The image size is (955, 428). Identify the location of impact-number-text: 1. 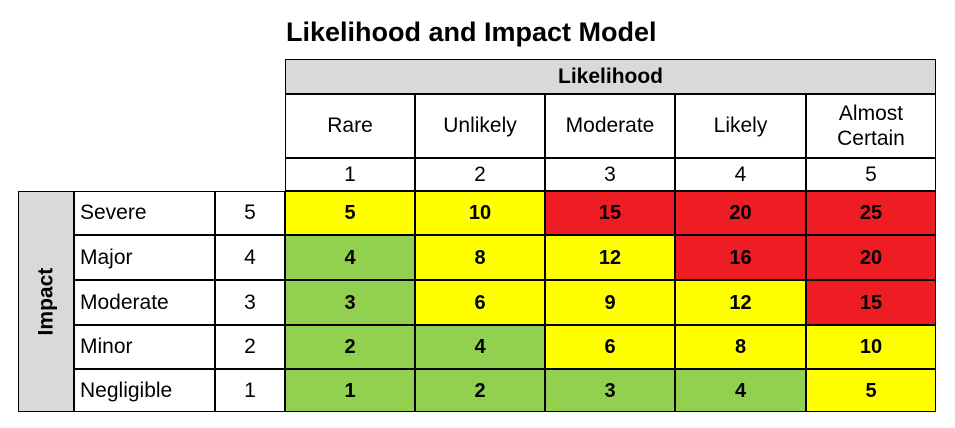
(250, 390).